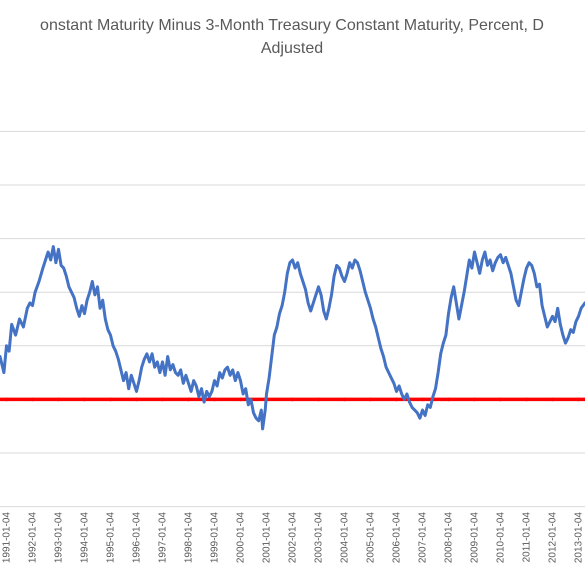  I want to click on x-tick-label: 2013-01-04, so click(579, 538).